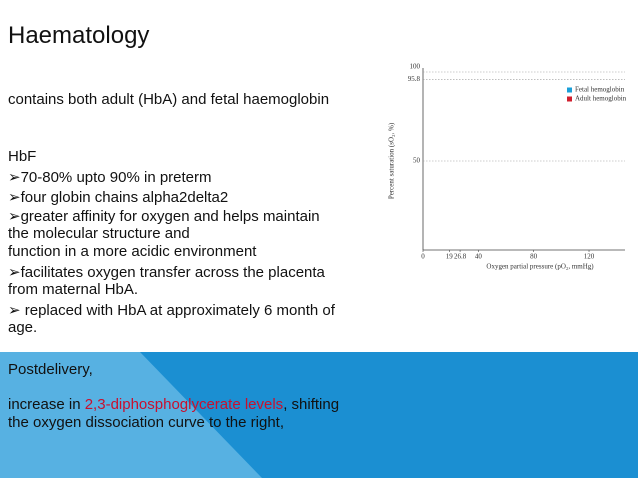 This screenshot has width=638, height=478. What do you see at coordinates (423, 257) in the screenshot?
I see `x-tick-label: 0` at bounding box center [423, 257].